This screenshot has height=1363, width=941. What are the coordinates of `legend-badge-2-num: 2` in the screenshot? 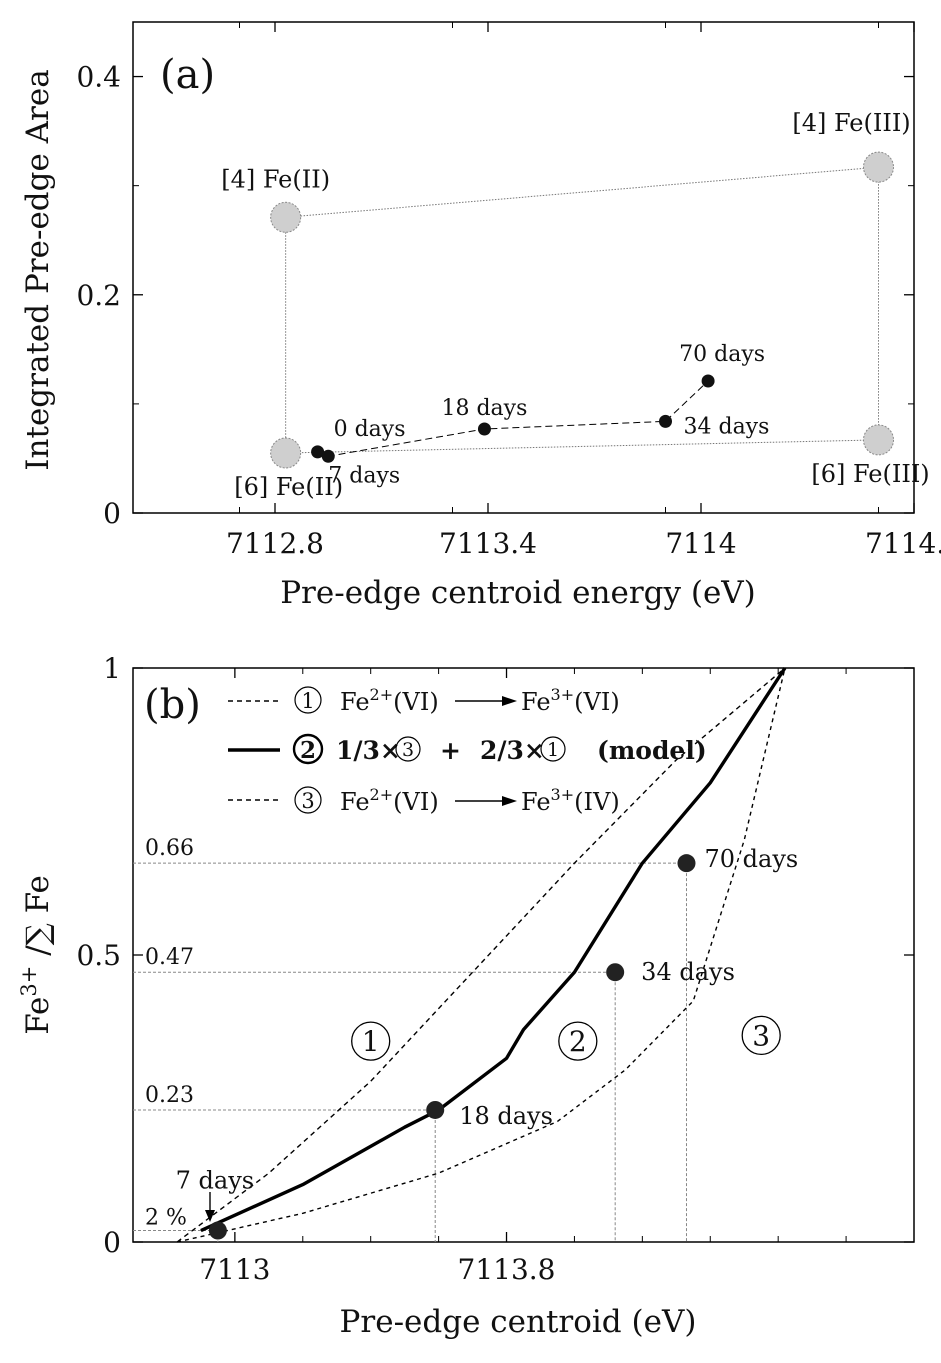 It's located at (308, 750).